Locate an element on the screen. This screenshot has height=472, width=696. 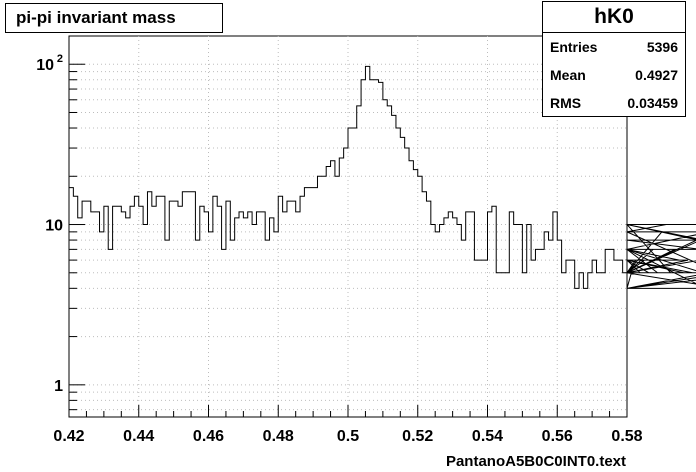
stats-value: 0.03459 is located at coordinates (652, 103).